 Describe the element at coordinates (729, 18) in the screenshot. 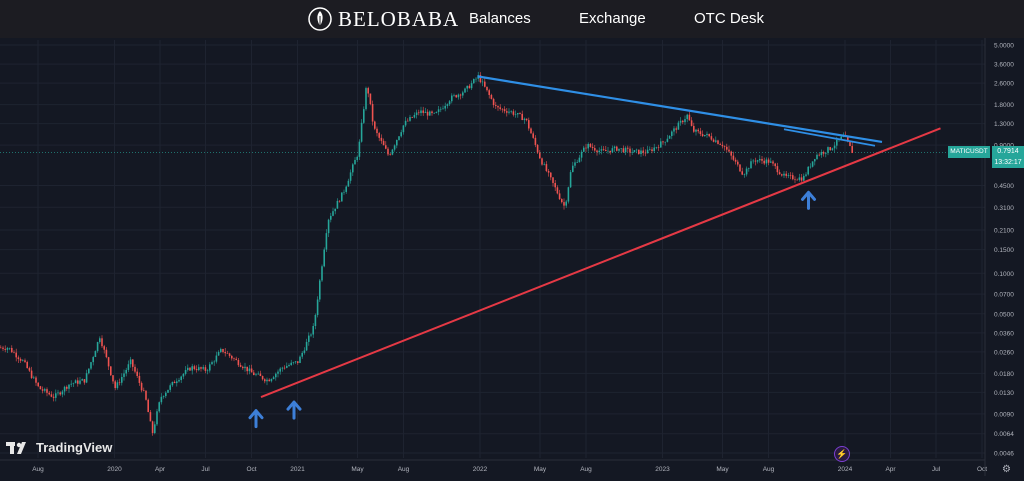

I see `nav-otc-desk: OTC Desk` at that location.